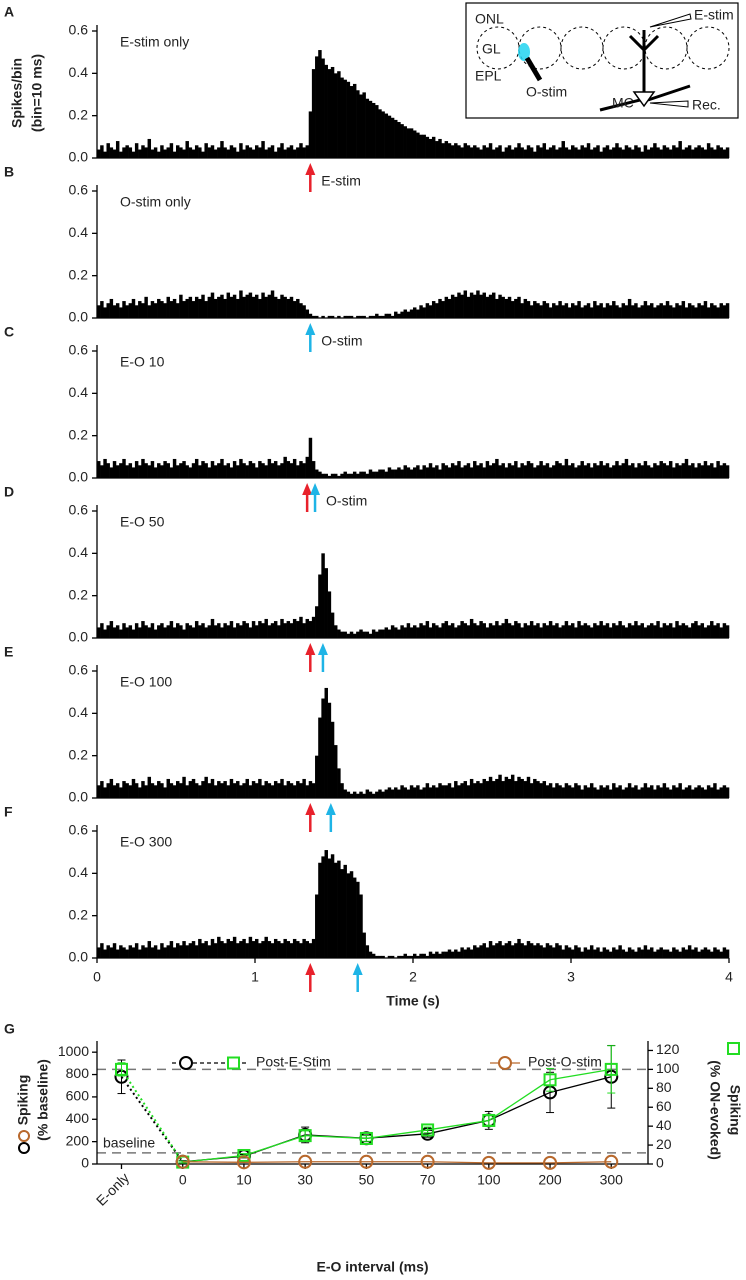  I want to click on y2-tick-label: 60, so click(664, 1106).